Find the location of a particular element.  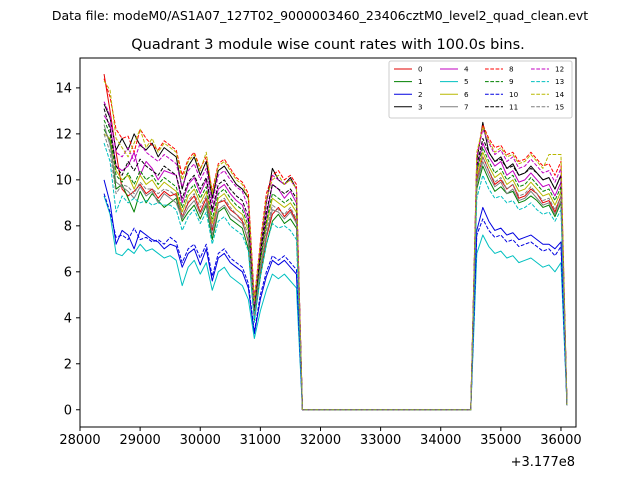

x-tick-label: 32000 is located at coordinates (320, 440).